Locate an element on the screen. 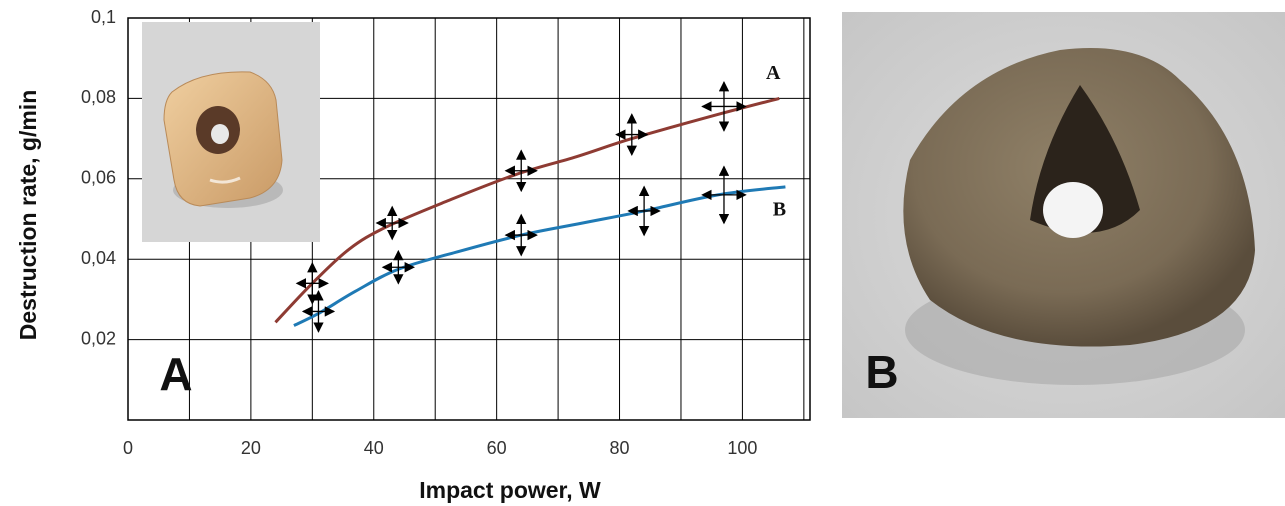 The width and height of the screenshot is (1285, 506). x-tick-label: 40 is located at coordinates (374, 448).